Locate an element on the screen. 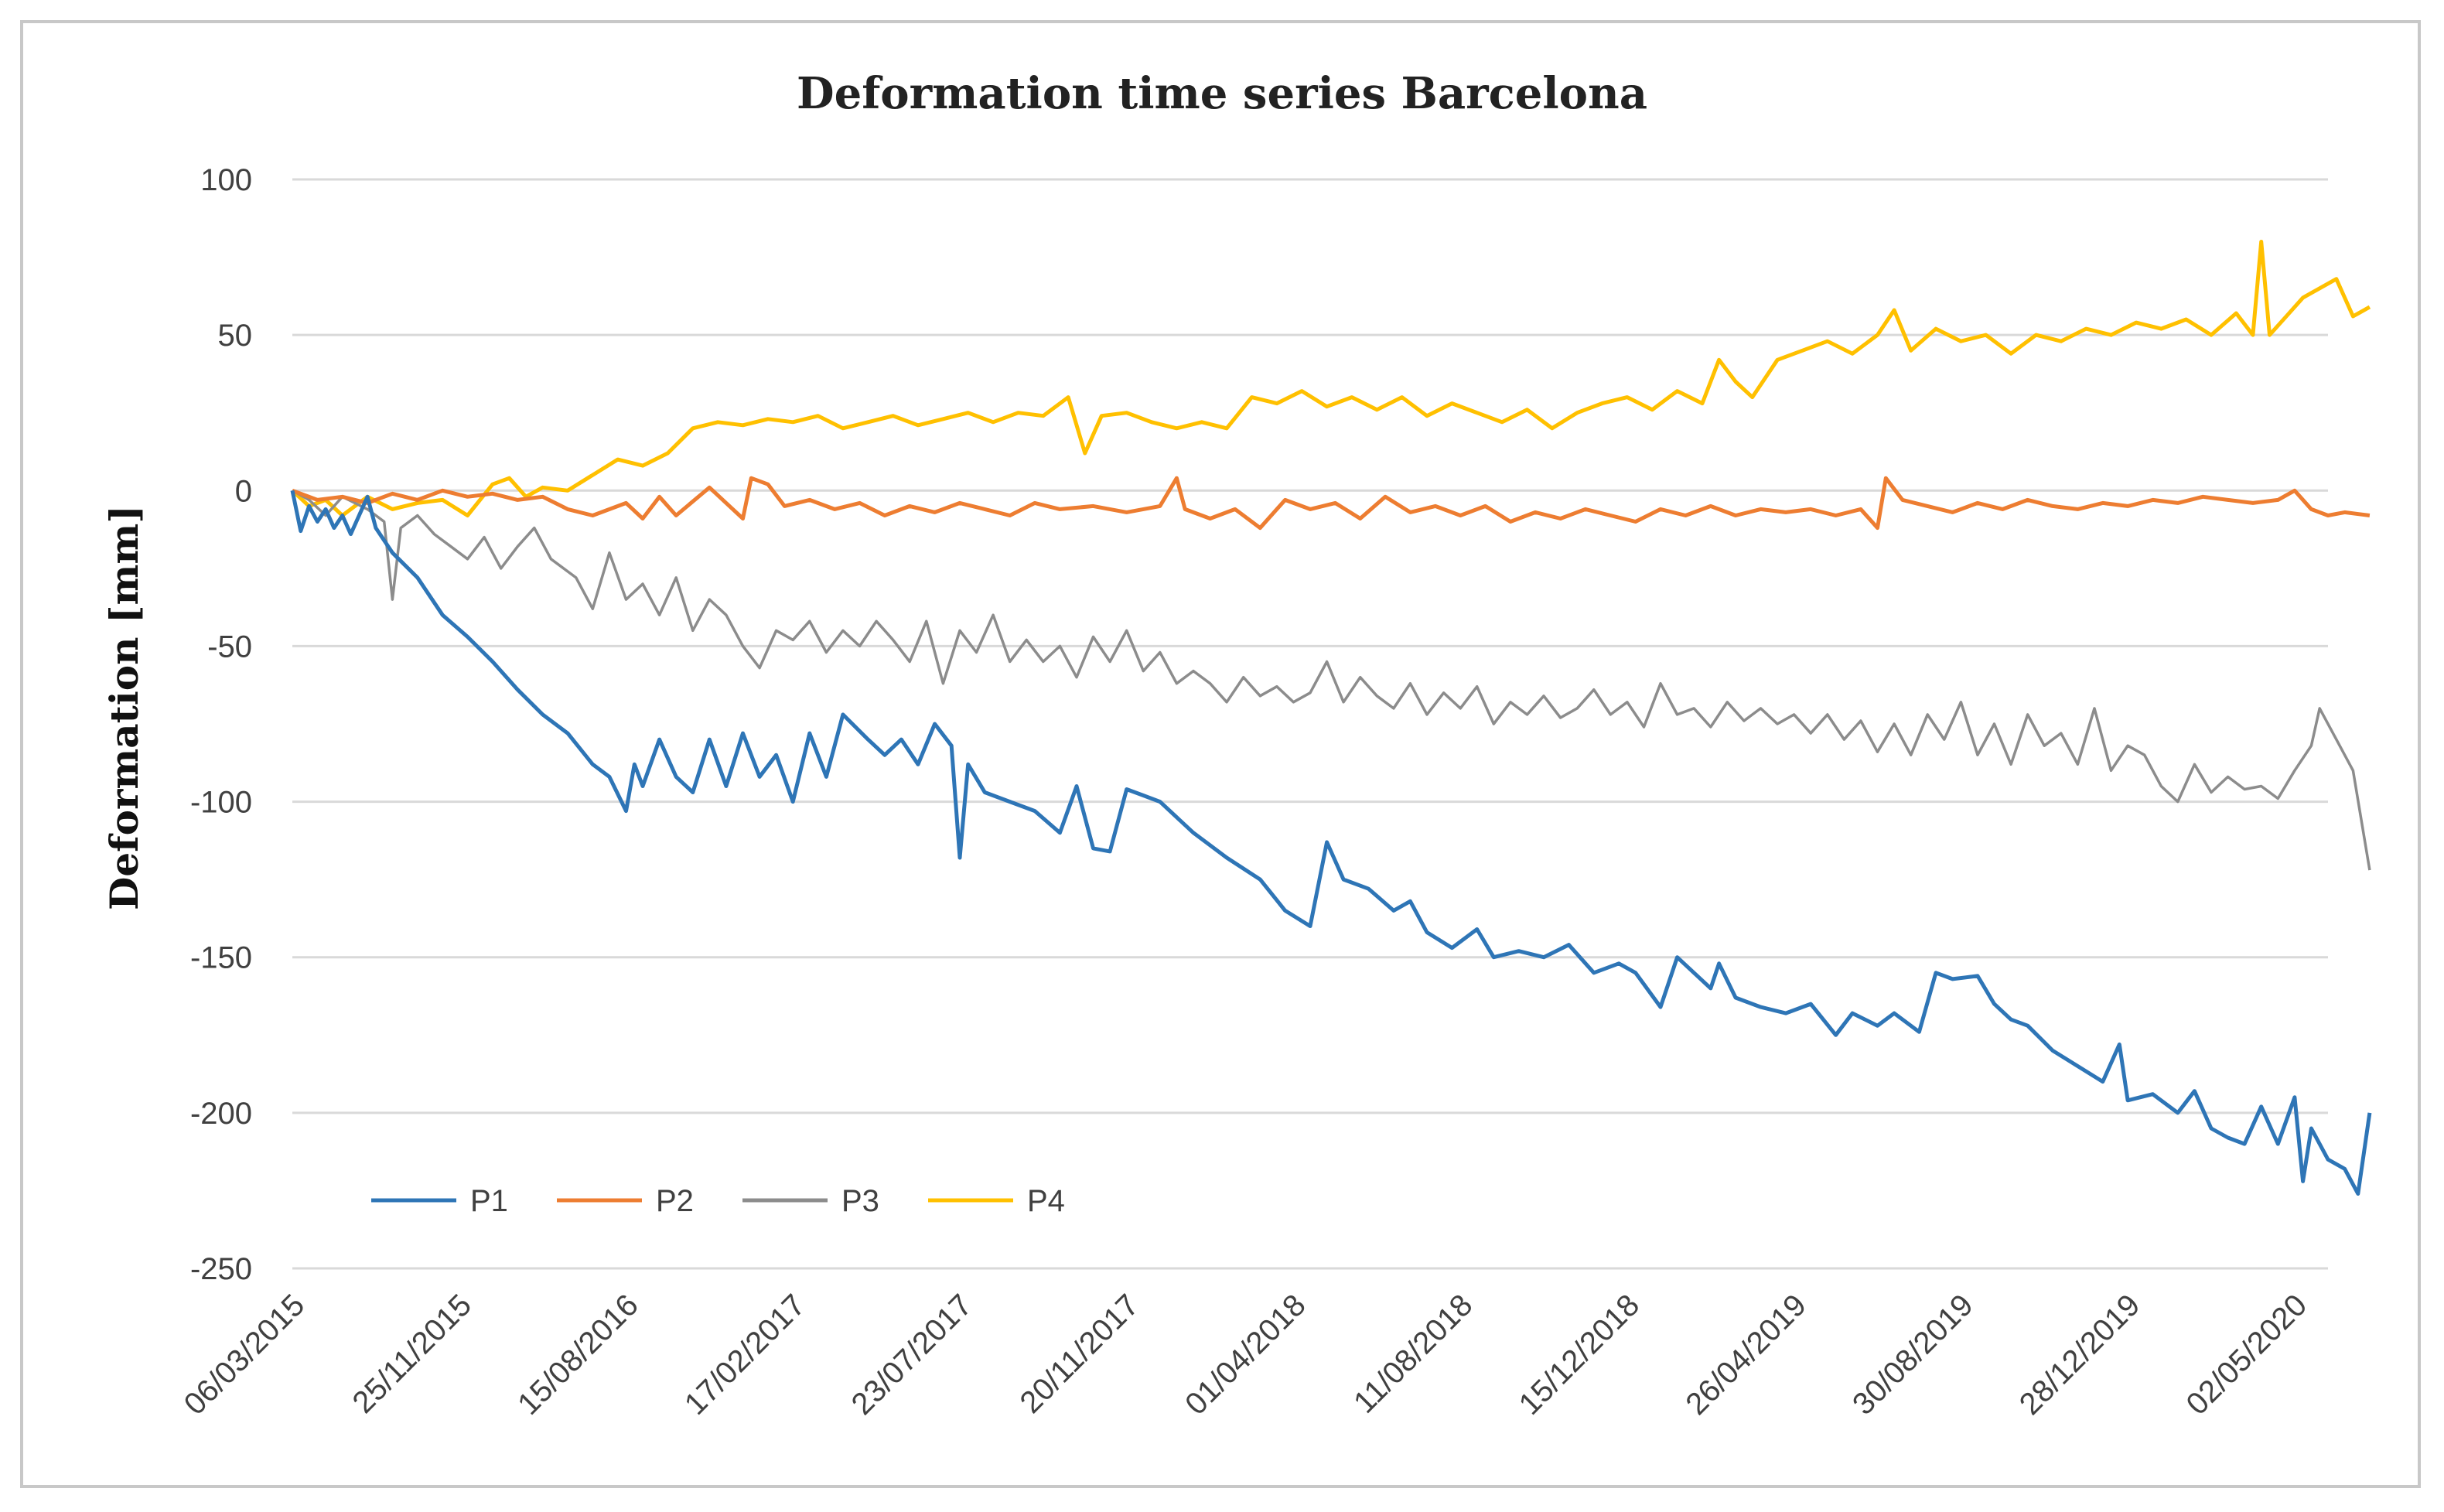 This screenshot has height=1512, width=2444. y-tick-labels: 100 50 0 -50 -100 -150 -200 -250 is located at coordinates (221, 724).